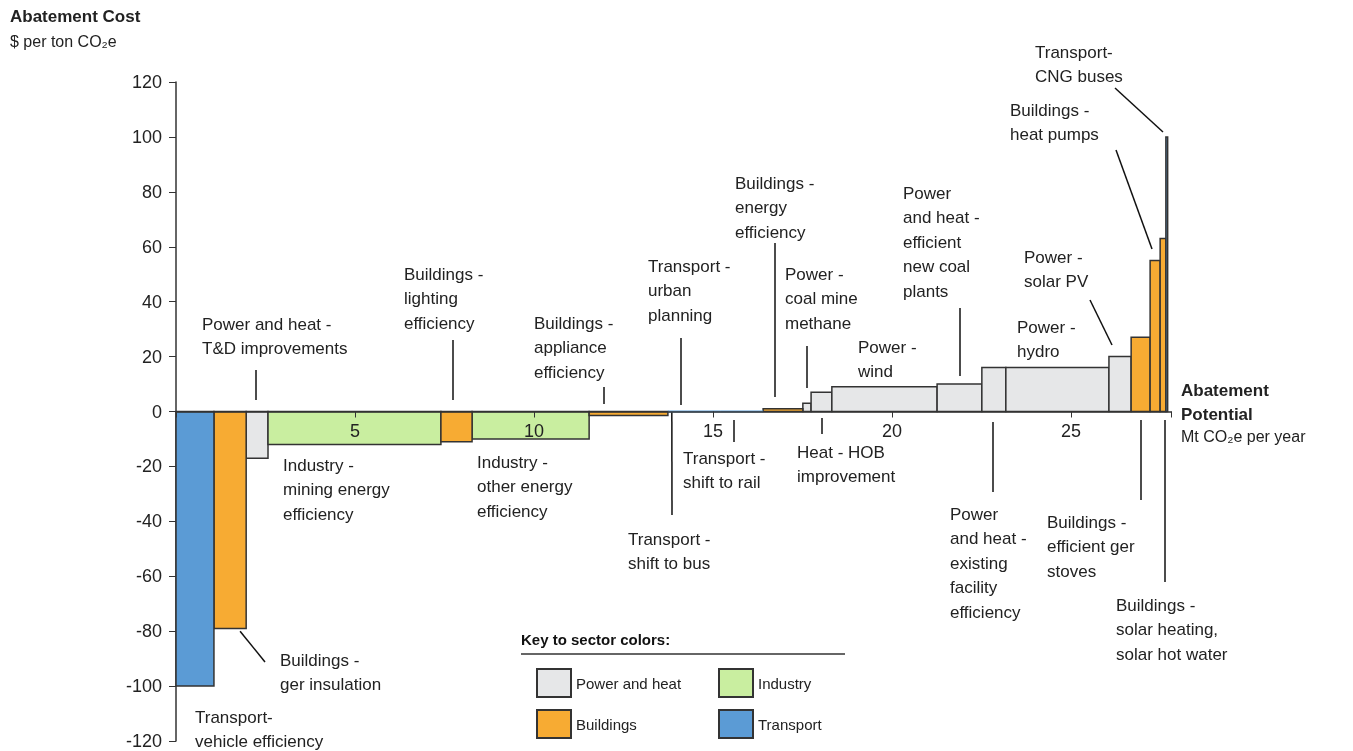 The image size is (1353, 751). What do you see at coordinates (151, 356) in the screenshot?
I see `y-tick-label: 20` at bounding box center [151, 356].